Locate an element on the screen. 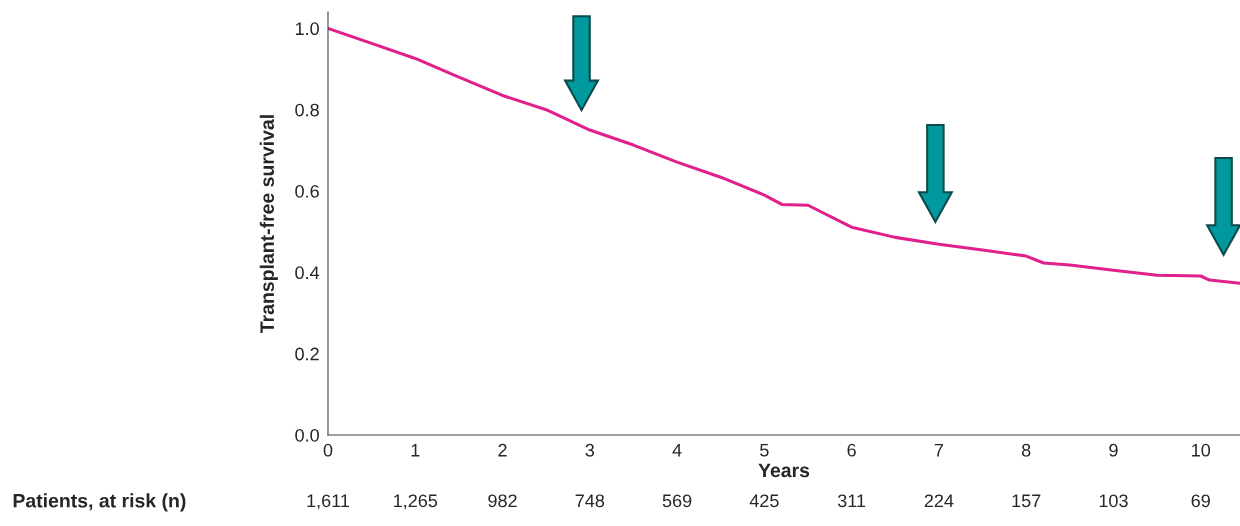 This screenshot has width=1240, height=526. x-tick-label: 1 is located at coordinates (415, 450).